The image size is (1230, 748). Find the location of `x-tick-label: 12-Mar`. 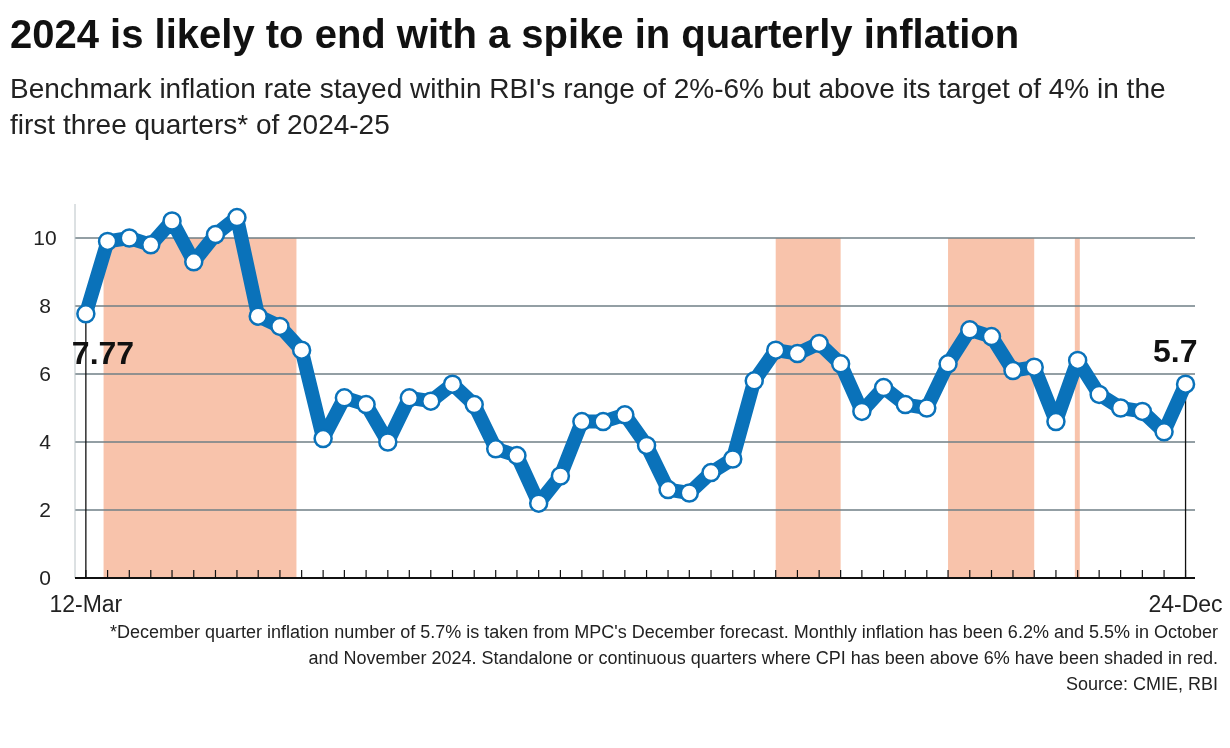

x-tick-label: 12-Mar is located at coordinates (86, 604).